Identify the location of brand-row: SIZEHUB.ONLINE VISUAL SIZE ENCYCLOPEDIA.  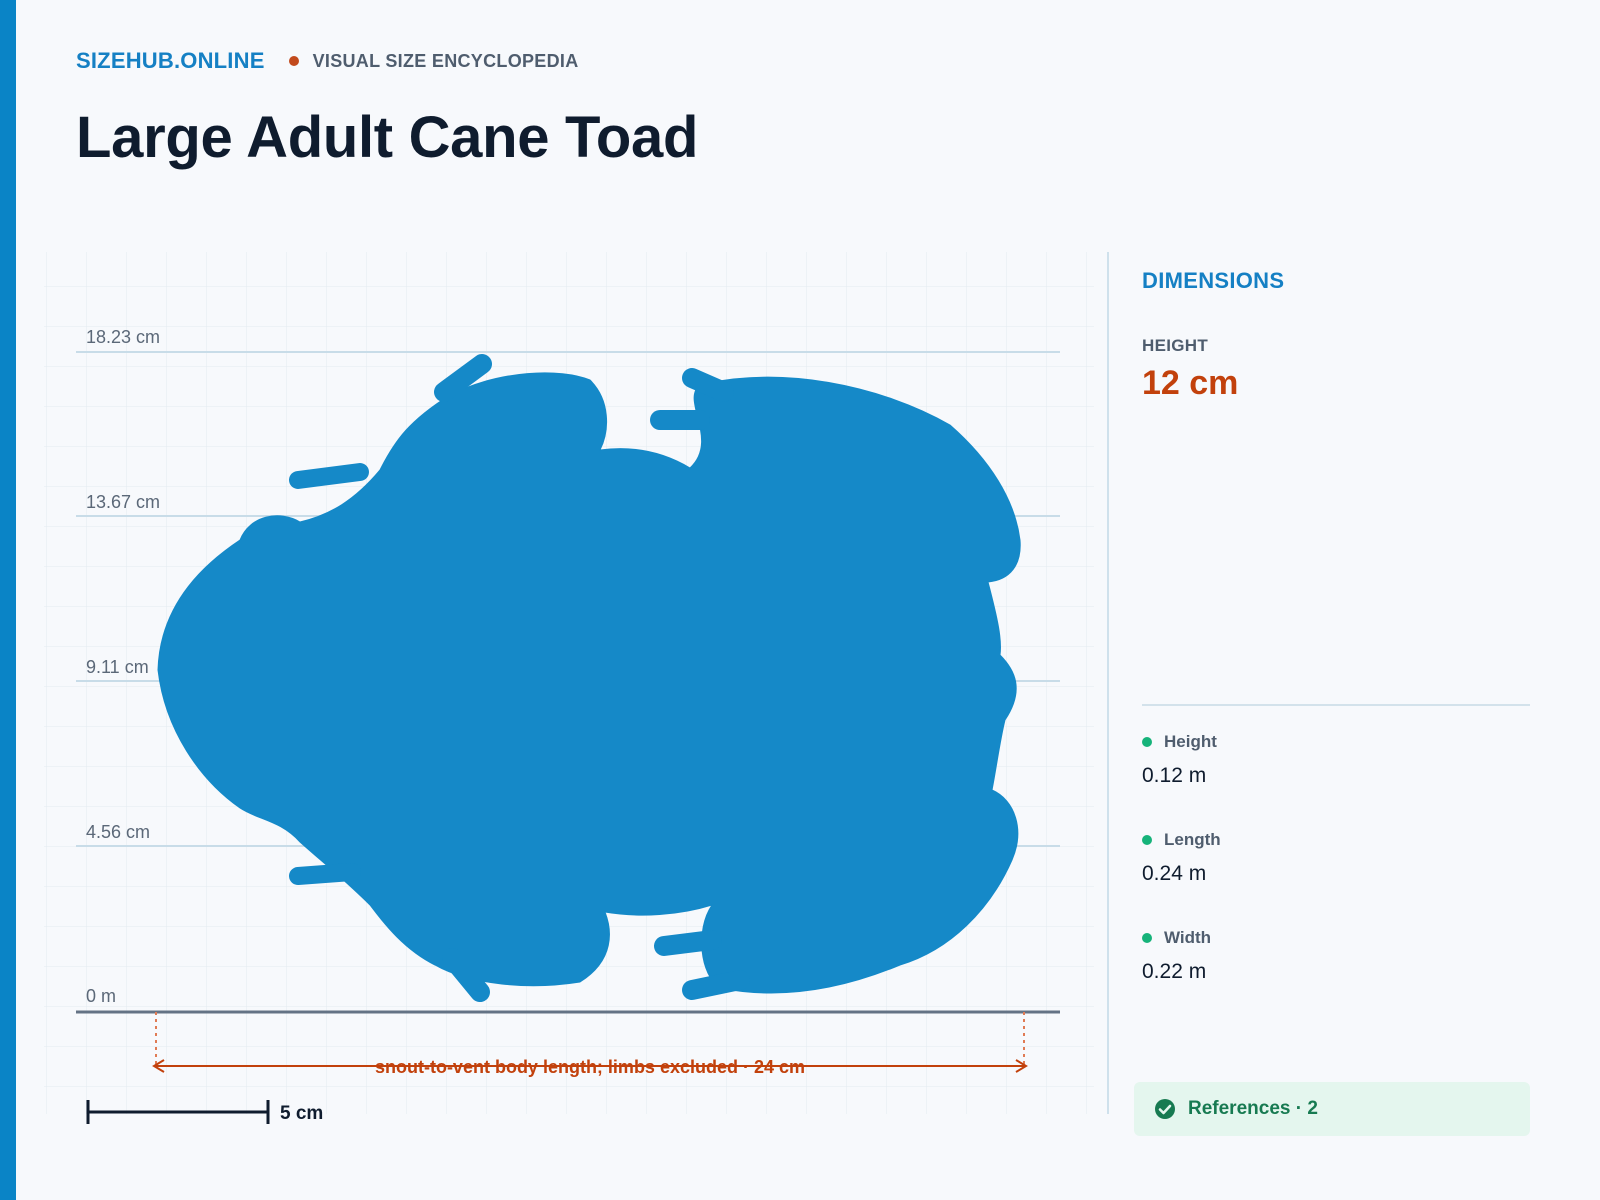
(387, 61).